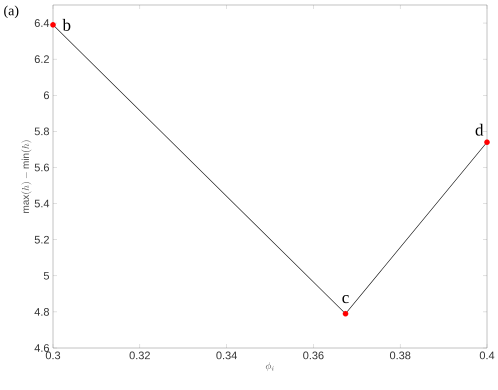 This screenshot has width=498, height=390. What do you see at coordinates (11, 12) in the screenshot?
I see `text: (a)` at bounding box center [11, 12].